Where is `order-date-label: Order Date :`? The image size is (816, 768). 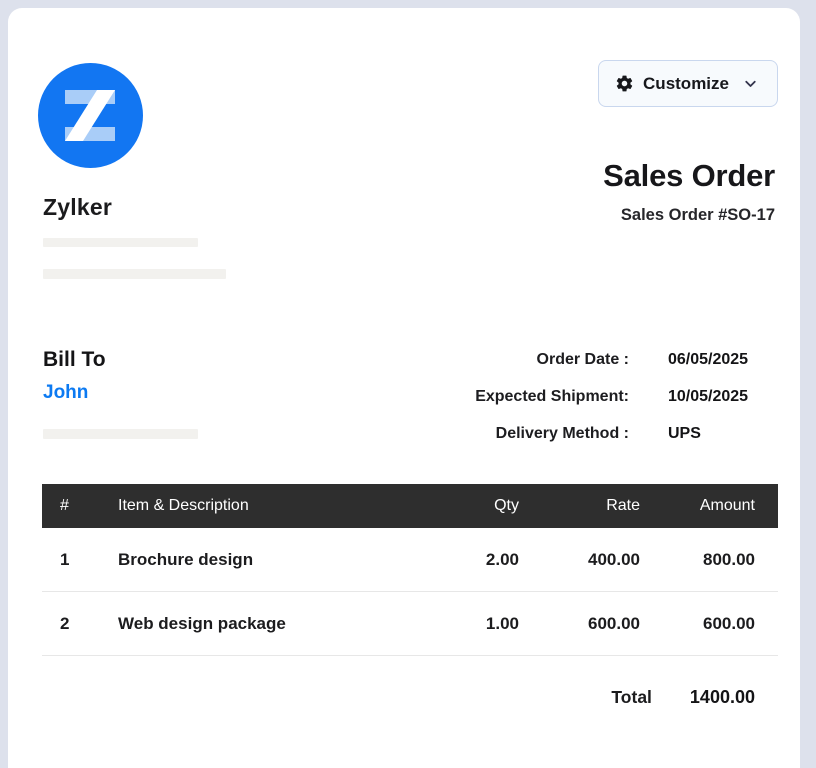 order-date-label: Order Date : is located at coordinates (582, 359).